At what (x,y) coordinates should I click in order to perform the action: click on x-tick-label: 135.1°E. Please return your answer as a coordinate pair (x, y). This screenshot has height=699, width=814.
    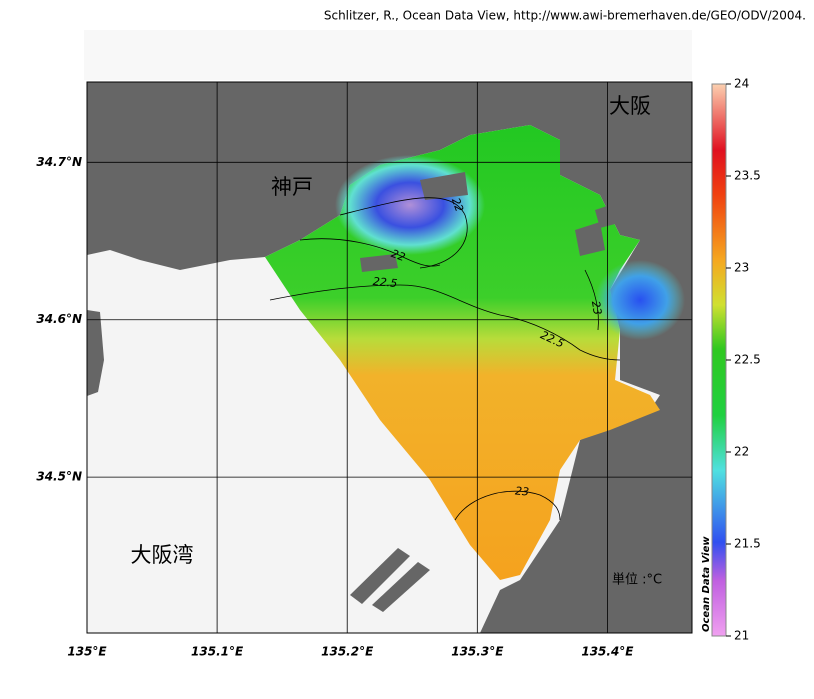
    Looking at the image, I should click on (217, 652).